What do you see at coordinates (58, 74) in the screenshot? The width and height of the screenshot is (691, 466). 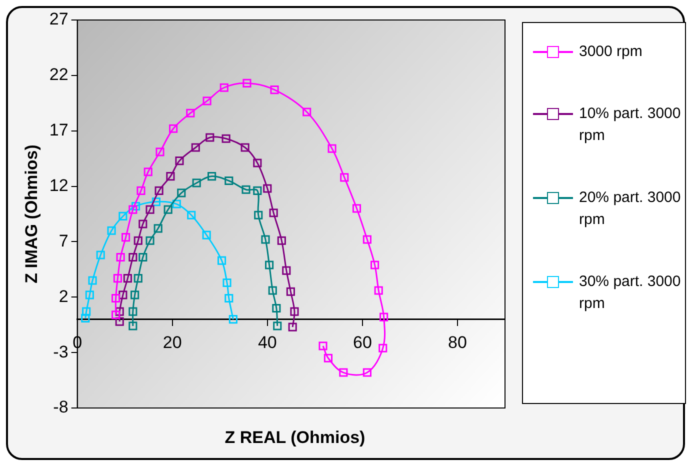 I see `y-tick-label: 22` at bounding box center [58, 74].